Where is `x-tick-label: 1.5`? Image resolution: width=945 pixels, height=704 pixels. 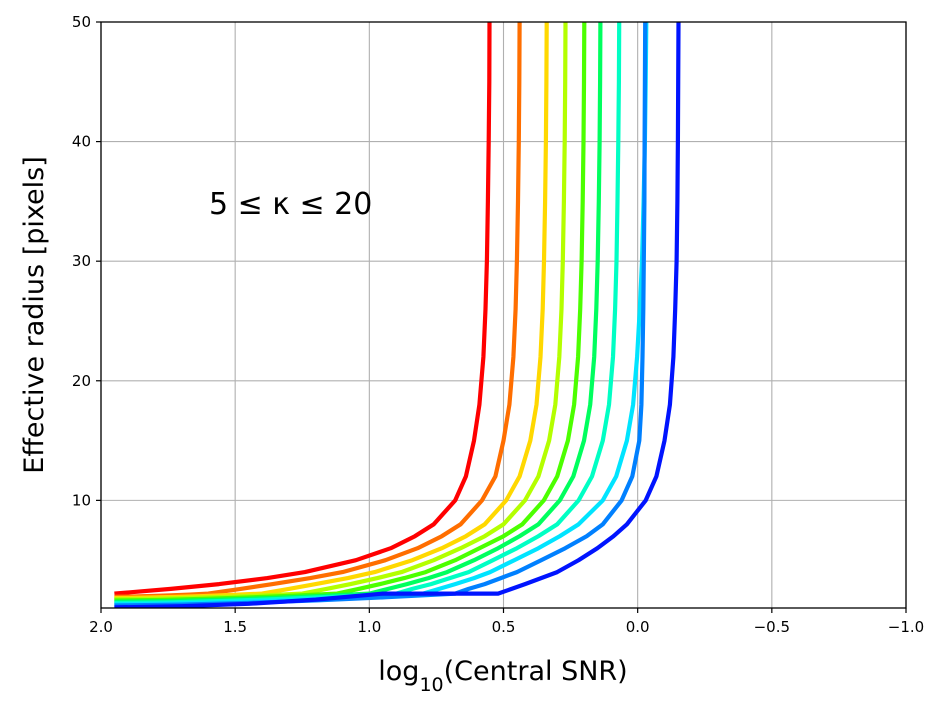 x-tick-label: 1.5 is located at coordinates (235, 627).